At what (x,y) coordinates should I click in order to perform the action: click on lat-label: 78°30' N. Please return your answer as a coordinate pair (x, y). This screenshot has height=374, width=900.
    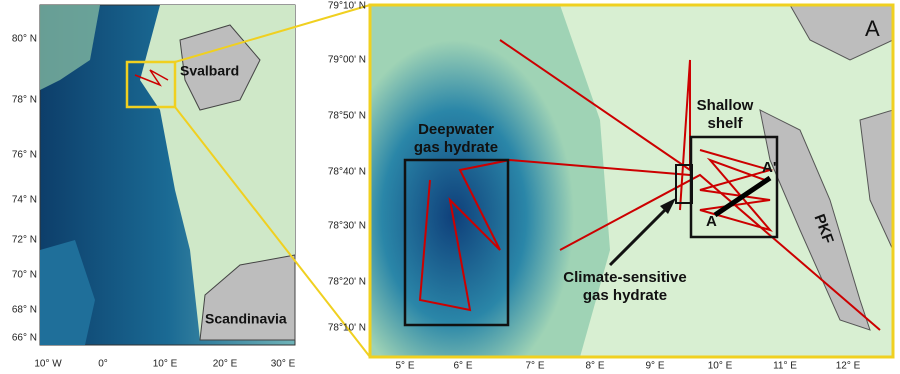
    Looking at the image, I should click on (347, 226).